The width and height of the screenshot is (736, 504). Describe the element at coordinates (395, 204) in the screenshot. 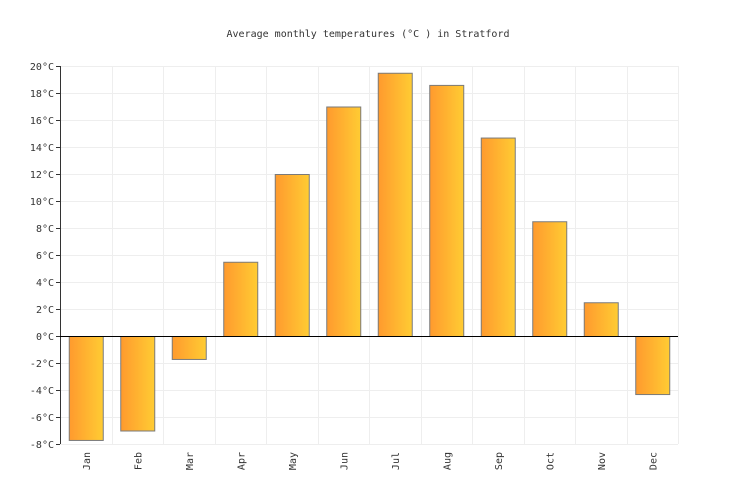

I see `bar-jul` at that location.